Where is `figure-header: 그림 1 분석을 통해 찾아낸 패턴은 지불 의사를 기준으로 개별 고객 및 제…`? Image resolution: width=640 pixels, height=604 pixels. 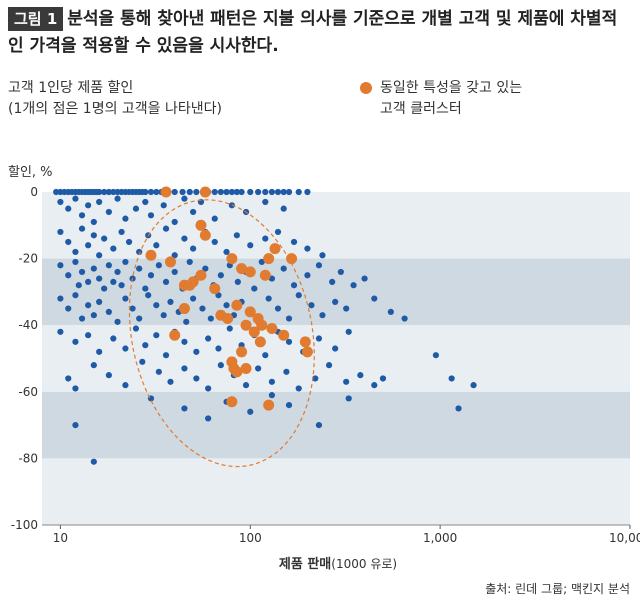 figure-header: 그림 1 분석을 통해 찾아낸 패턴은 지불 의사를 기준으로 개별 고객 및 제… is located at coordinates (320, 33).